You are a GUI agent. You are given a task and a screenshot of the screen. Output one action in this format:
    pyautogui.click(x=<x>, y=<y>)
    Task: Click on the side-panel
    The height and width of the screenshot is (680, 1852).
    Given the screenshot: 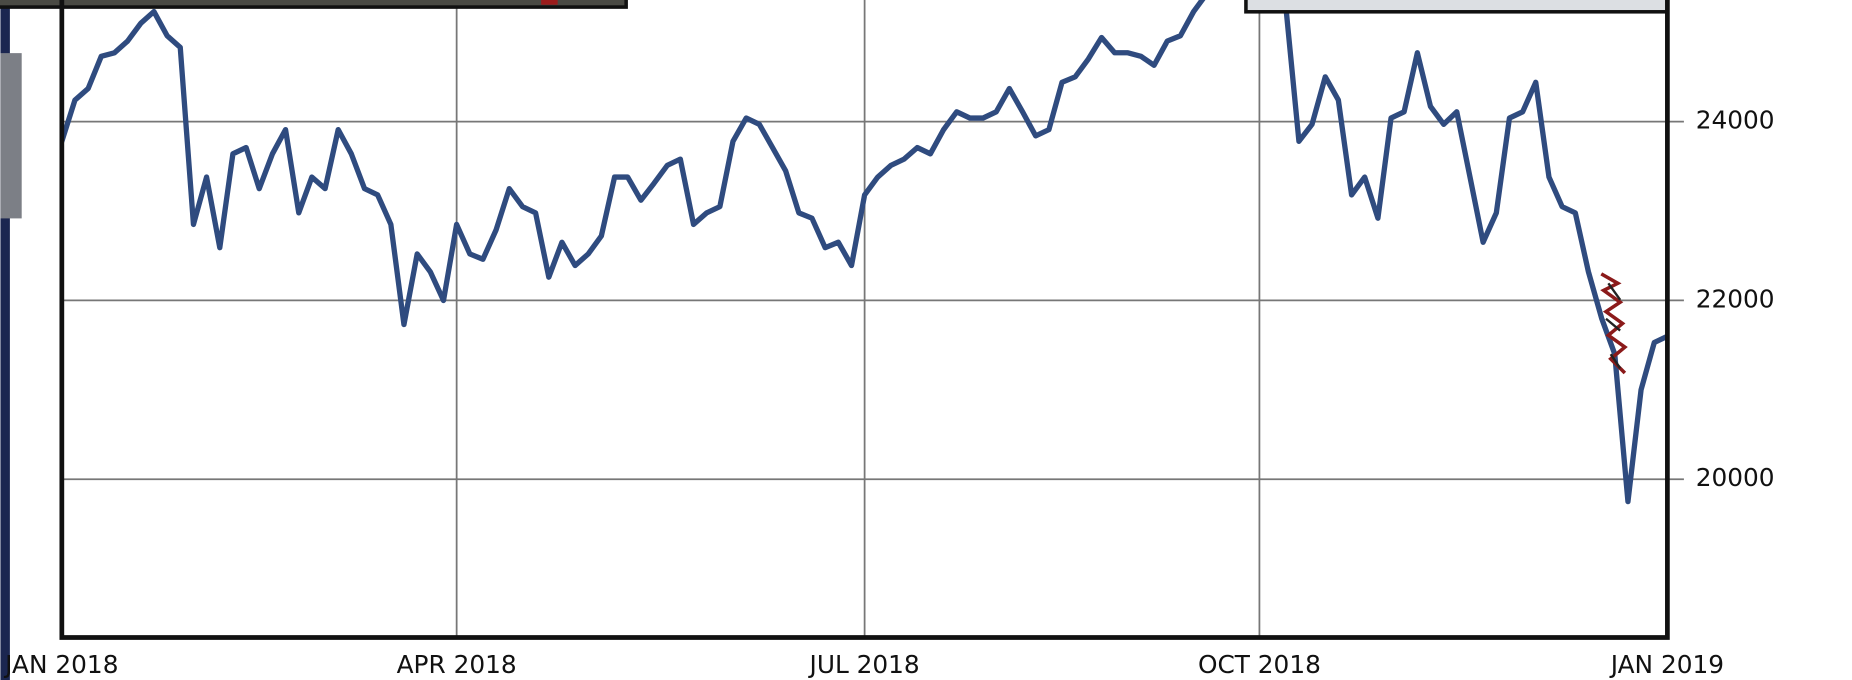 What is the action you would take?
    pyautogui.click(x=11, y=136)
    